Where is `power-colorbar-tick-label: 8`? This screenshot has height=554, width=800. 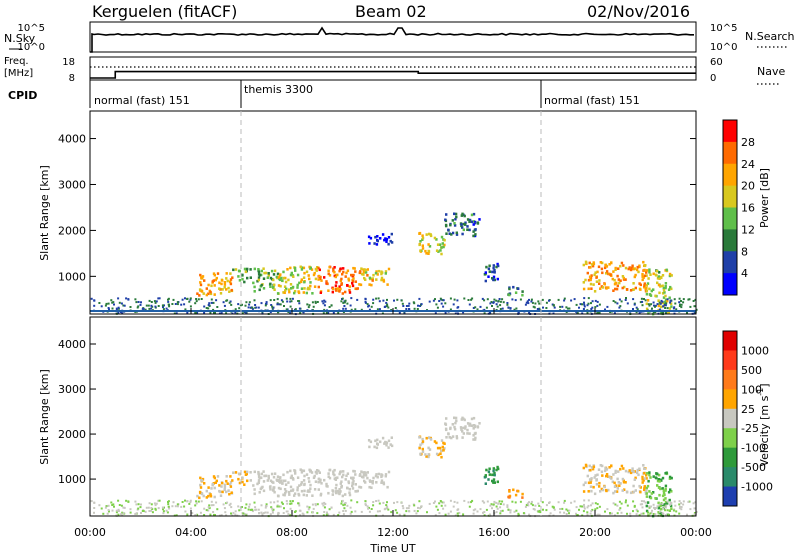
power-colorbar-tick-label: 8 is located at coordinates (744, 251).